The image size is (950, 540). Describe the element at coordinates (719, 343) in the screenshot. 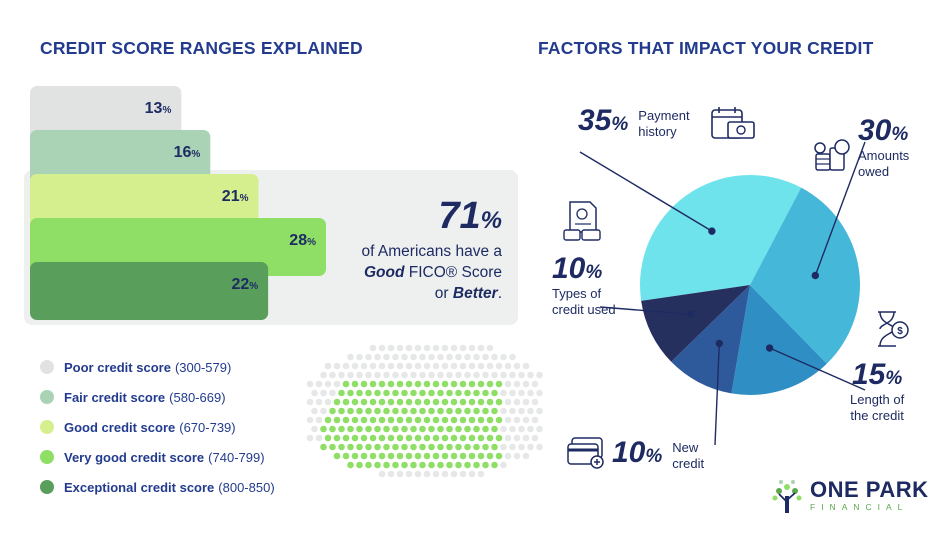

I see `leader-dot` at that location.